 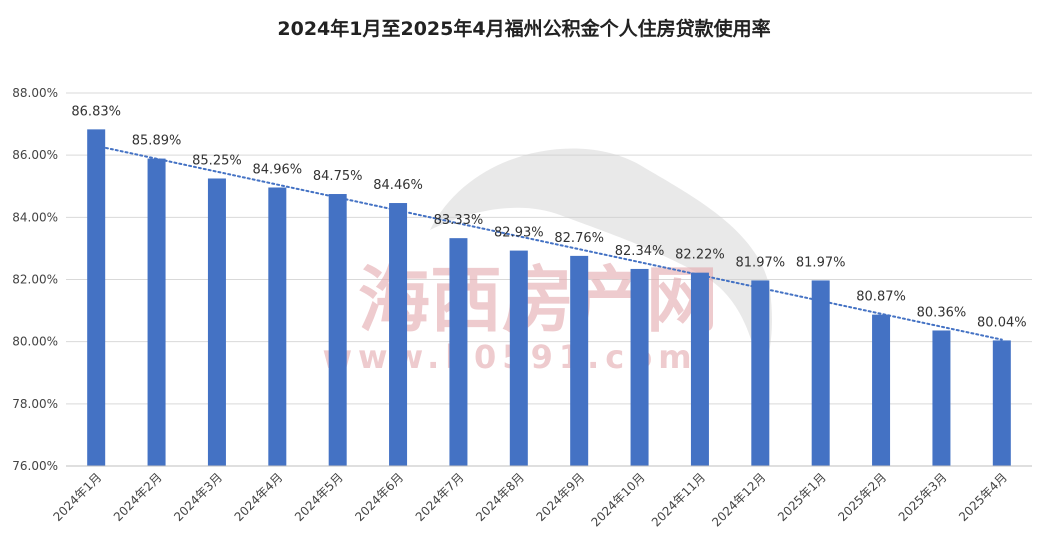 What do you see at coordinates (96, 111) in the screenshot?
I see `data-label: 86.83%` at bounding box center [96, 111].